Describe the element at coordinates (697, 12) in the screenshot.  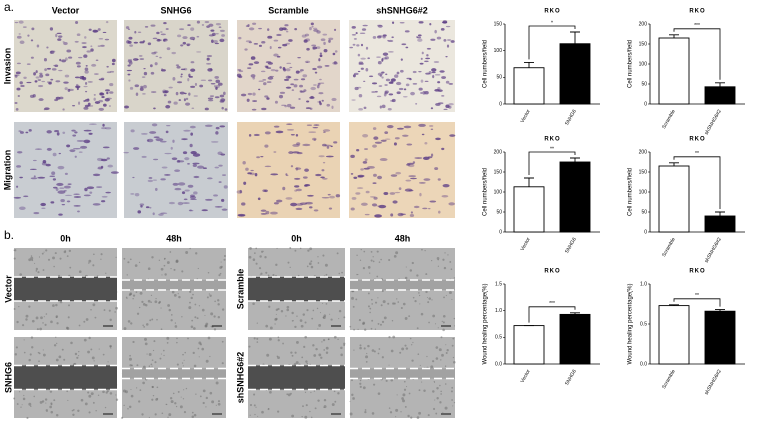
I see `chart-title: RKO` at that location.